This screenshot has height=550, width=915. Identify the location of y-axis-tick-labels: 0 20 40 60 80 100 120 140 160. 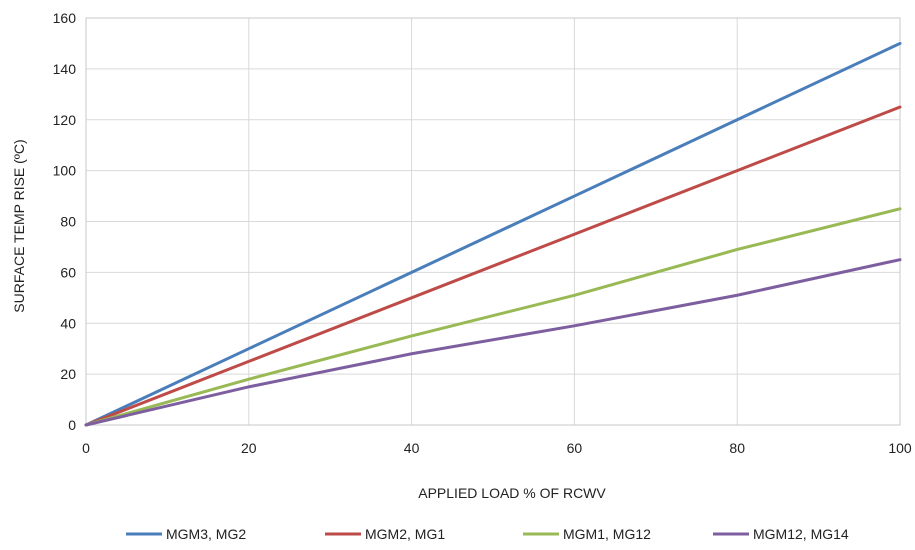
(65, 221).